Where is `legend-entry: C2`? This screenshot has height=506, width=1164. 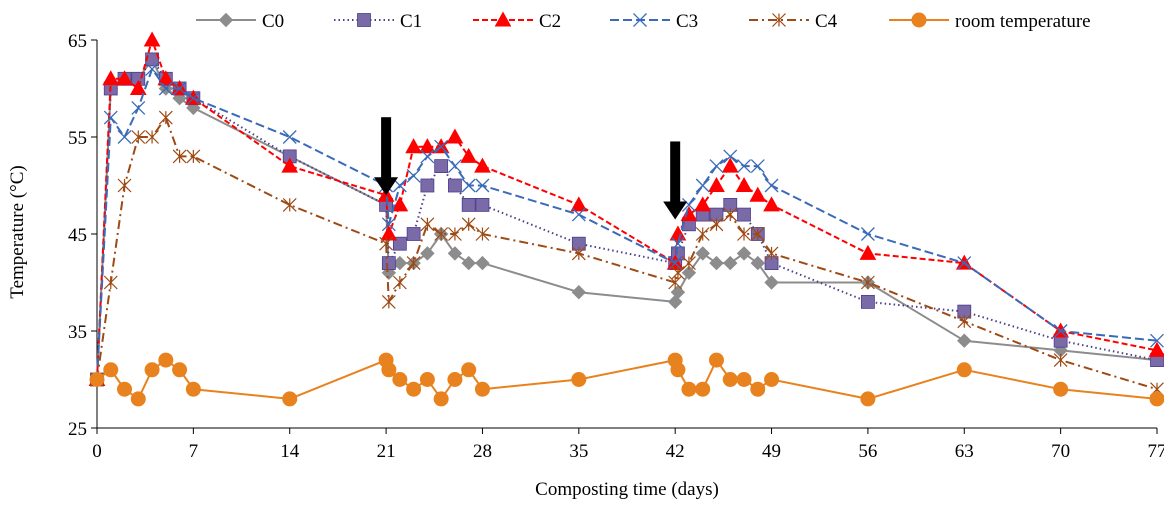 legend-entry: C2 is located at coordinates (517, 21).